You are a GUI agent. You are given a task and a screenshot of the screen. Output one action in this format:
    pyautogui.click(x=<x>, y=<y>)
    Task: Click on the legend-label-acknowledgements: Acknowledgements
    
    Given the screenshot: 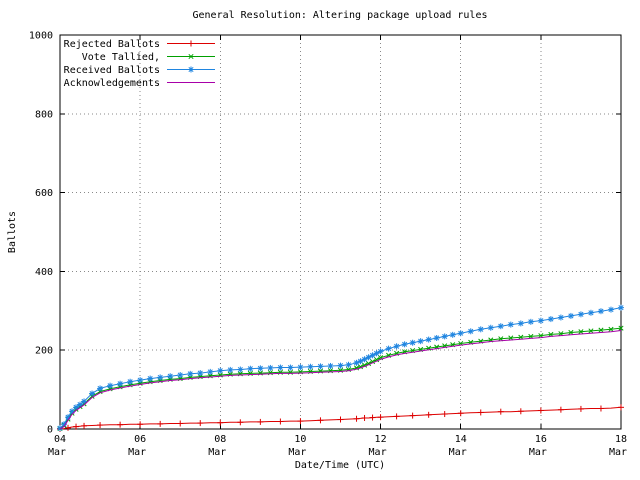 What is the action you would take?
    pyautogui.click(x=112, y=83)
    